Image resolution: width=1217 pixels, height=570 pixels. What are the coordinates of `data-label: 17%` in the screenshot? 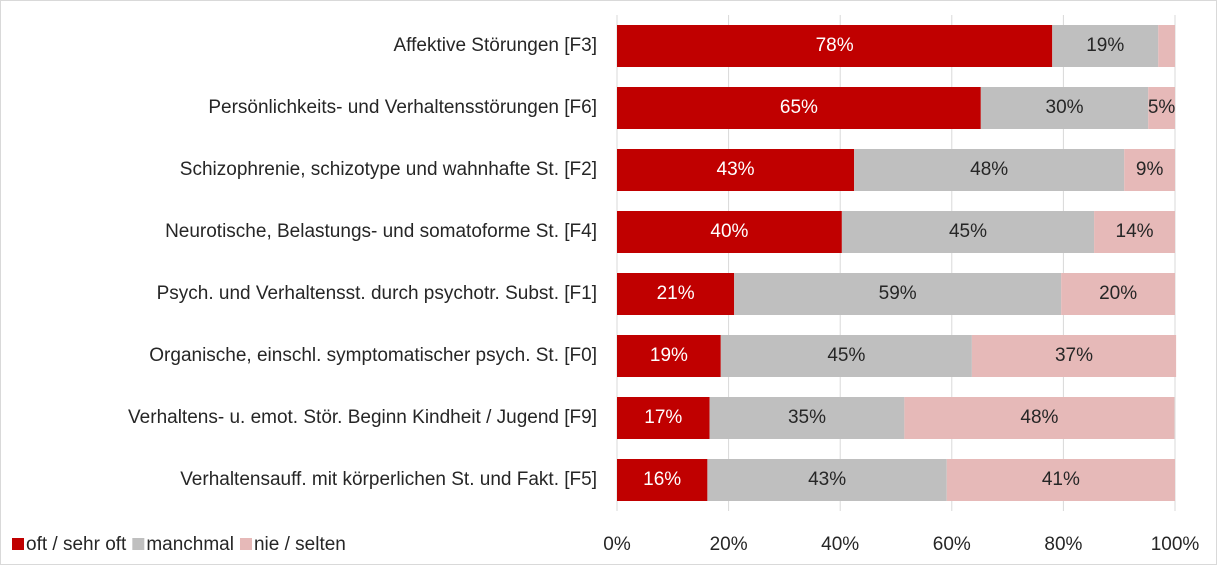 It's located at (663, 417).